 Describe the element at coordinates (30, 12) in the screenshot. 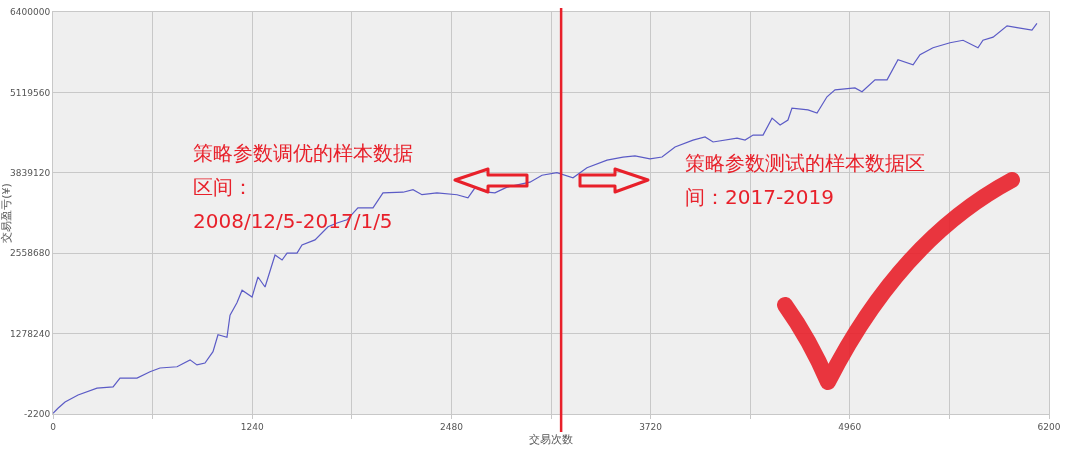

I see `y-tick-label: 6400000` at that location.